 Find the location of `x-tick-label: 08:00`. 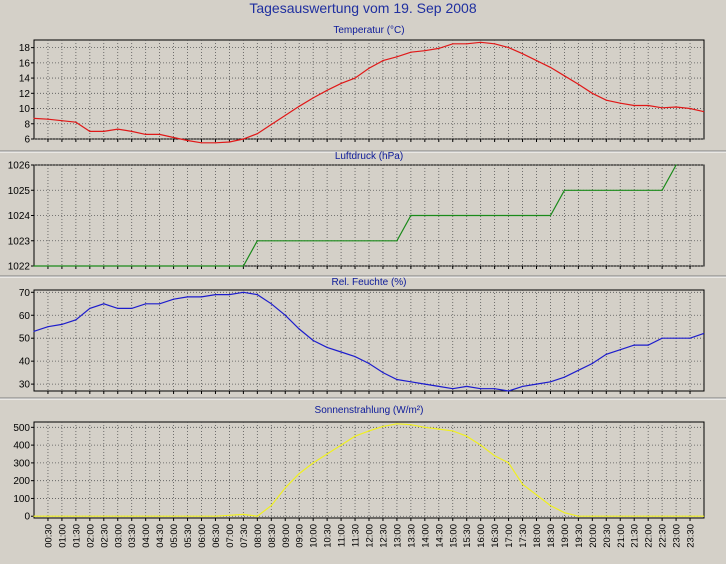

x-tick-label: 08:00 is located at coordinates (258, 536).